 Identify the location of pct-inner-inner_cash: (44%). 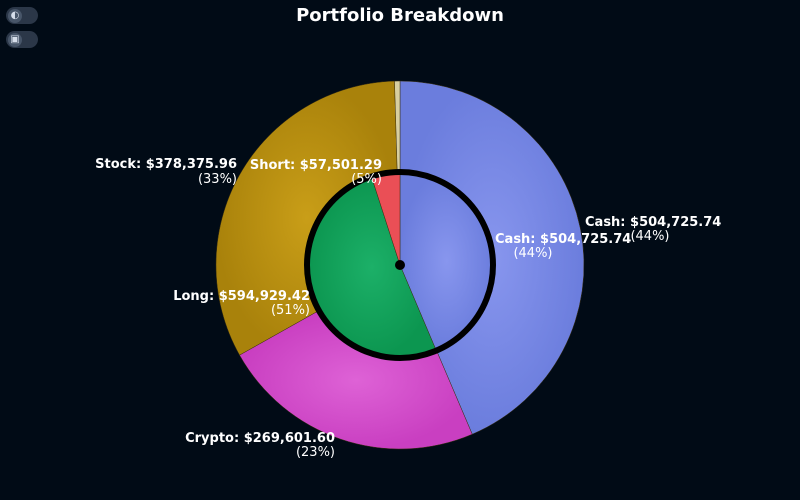
(532, 253).